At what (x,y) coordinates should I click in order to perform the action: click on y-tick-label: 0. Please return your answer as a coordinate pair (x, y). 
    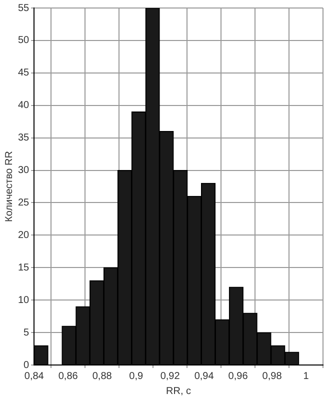
    Looking at the image, I should click on (27, 365).